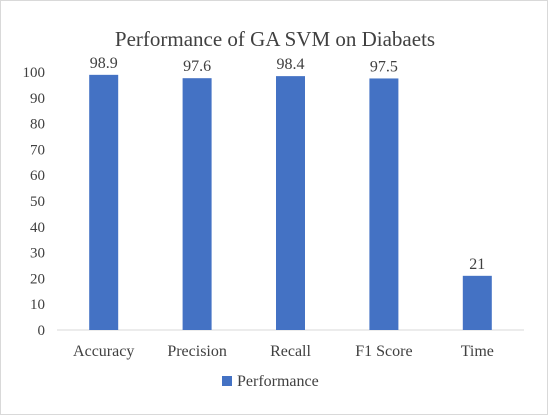 The height and width of the screenshot is (417, 550). I want to click on data-label: 97.6, so click(197, 66).